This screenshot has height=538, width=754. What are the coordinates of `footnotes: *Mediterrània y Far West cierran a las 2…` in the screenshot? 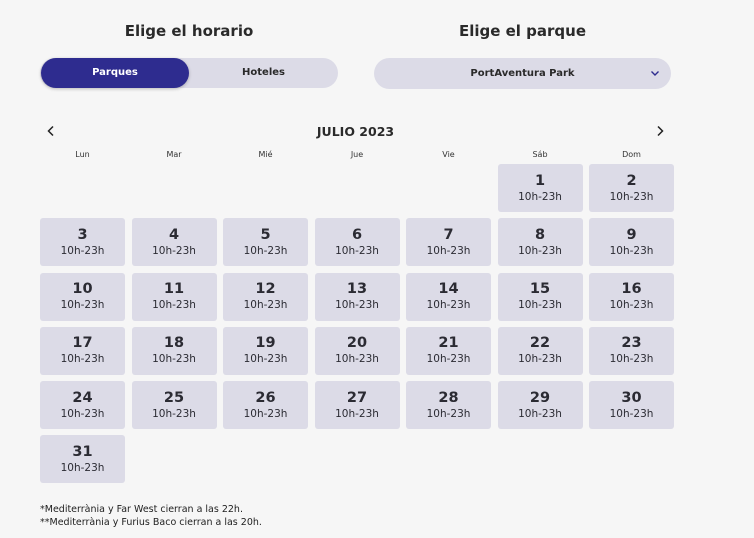 It's located at (151, 516).